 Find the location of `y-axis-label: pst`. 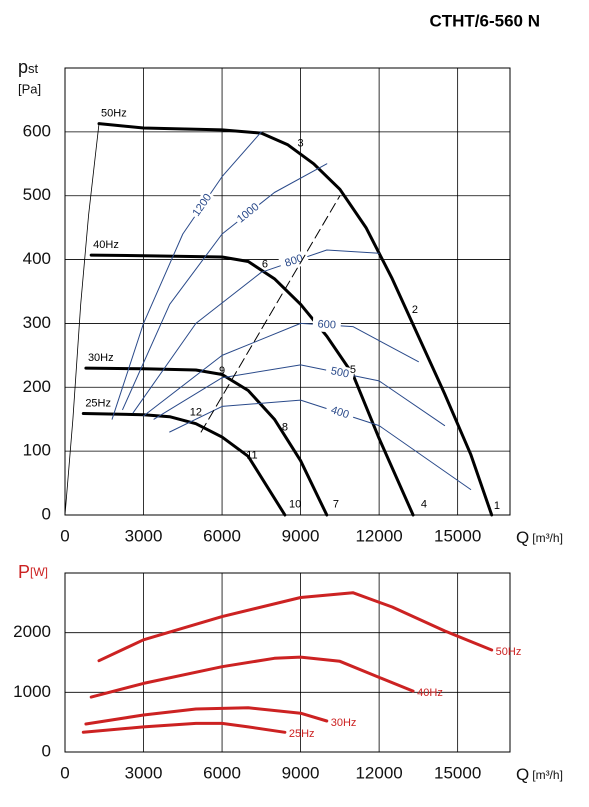

y-axis-label: pst is located at coordinates (28, 67).